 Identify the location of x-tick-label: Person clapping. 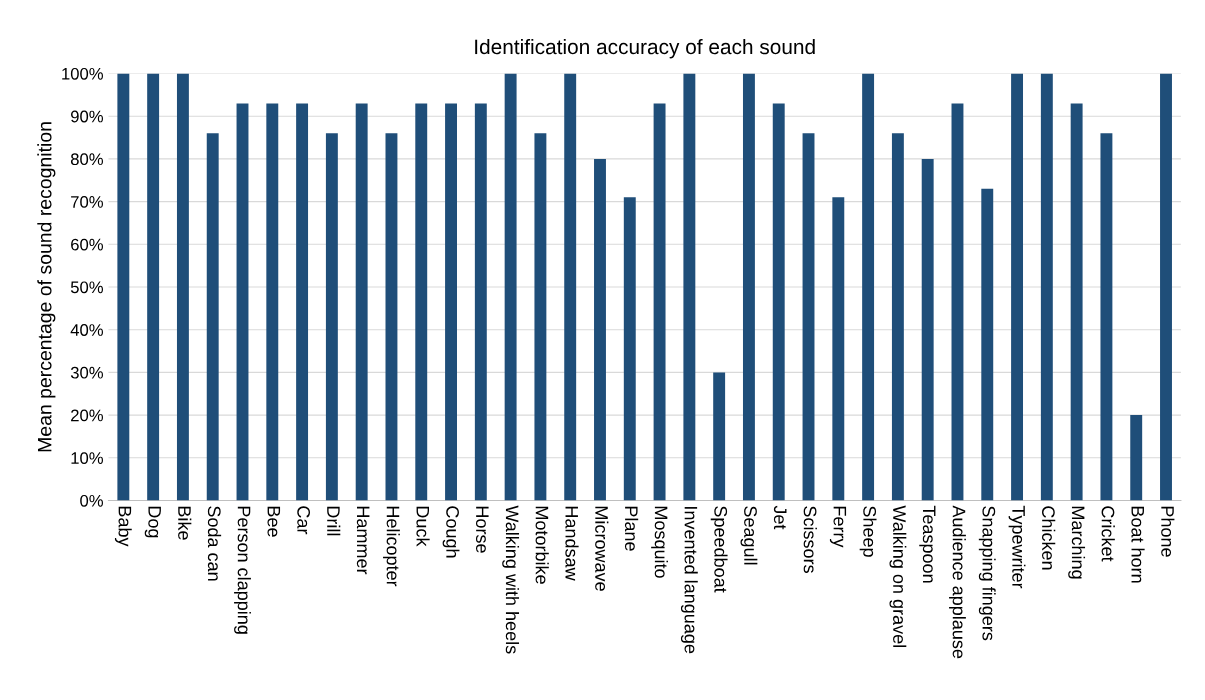
(242, 570).